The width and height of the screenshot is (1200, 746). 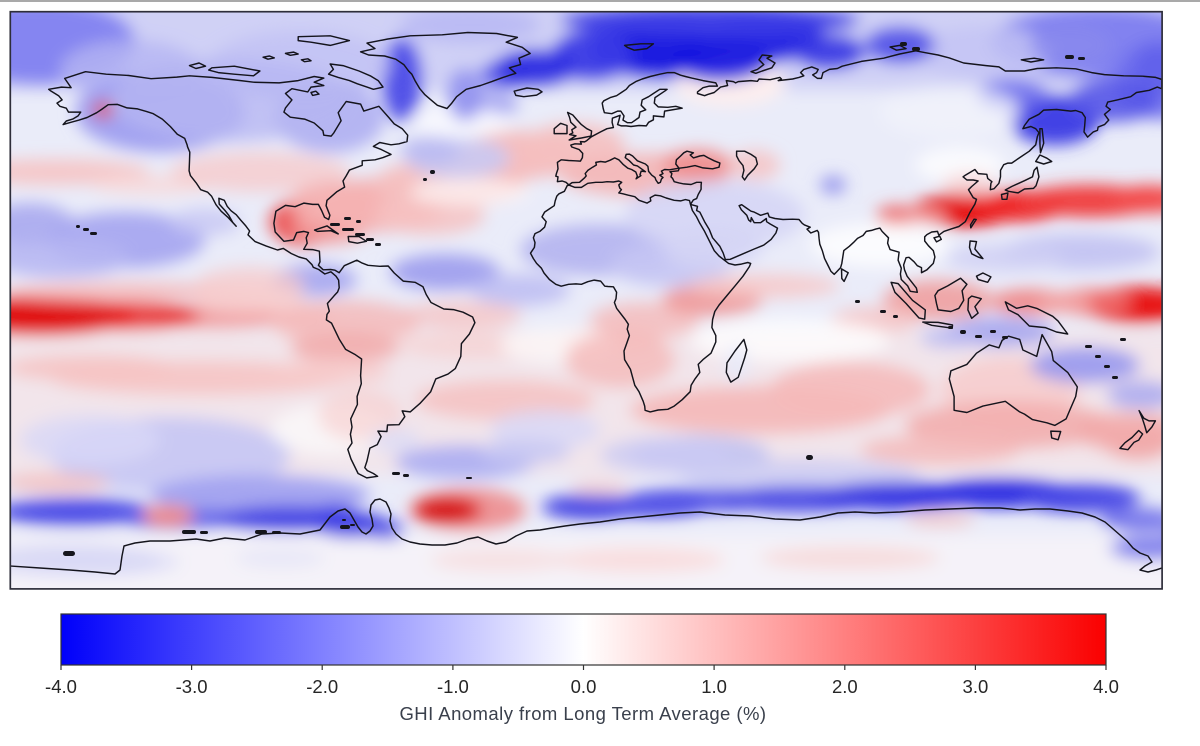 What do you see at coordinates (322, 686) in the screenshot?
I see `svg-text: -2.0` at bounding box center [322, 686].